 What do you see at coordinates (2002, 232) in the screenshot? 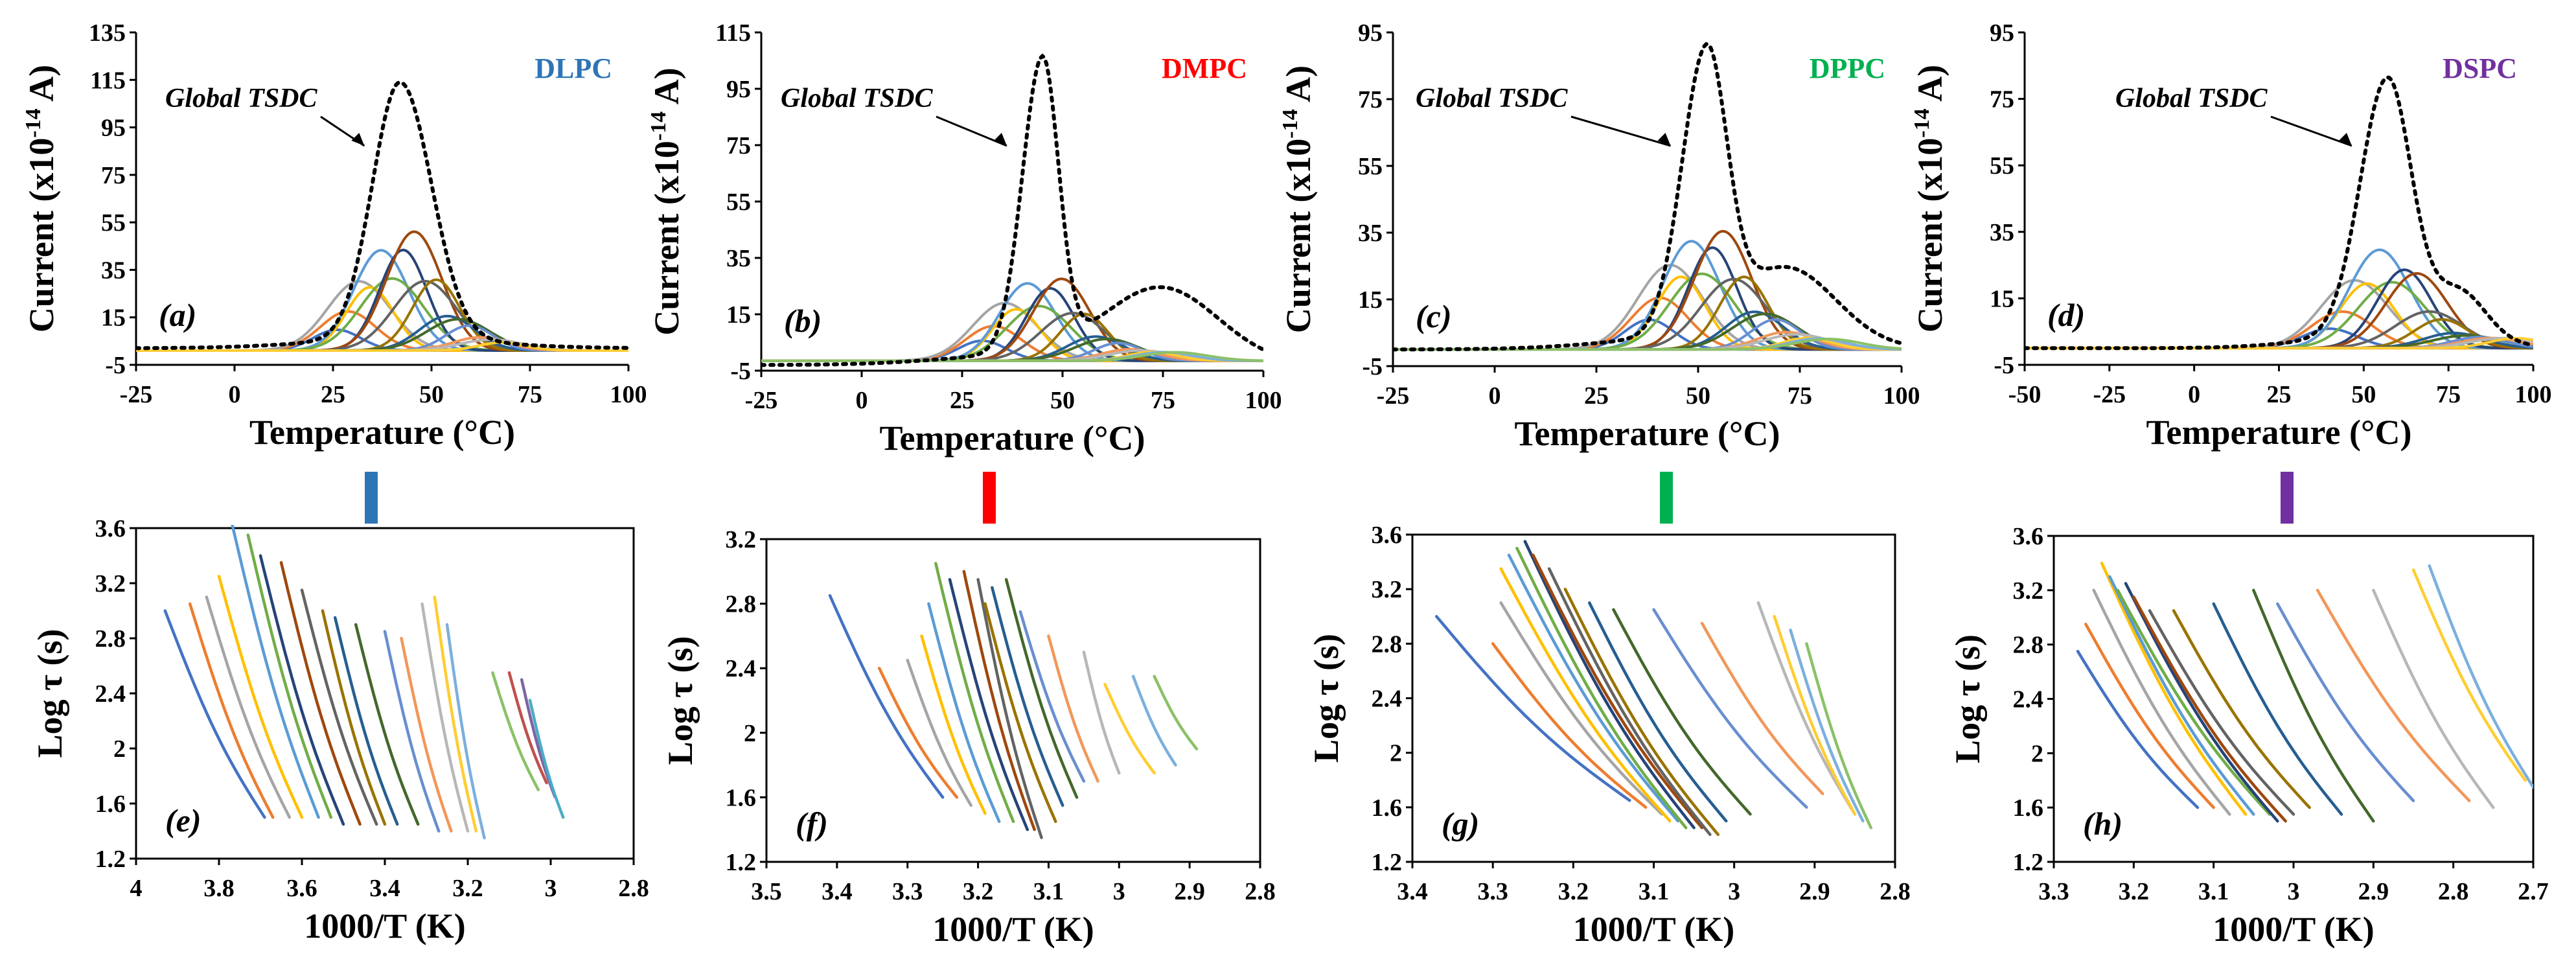
I see `y-tick-label: 35` at bounding box center [2002, 232].